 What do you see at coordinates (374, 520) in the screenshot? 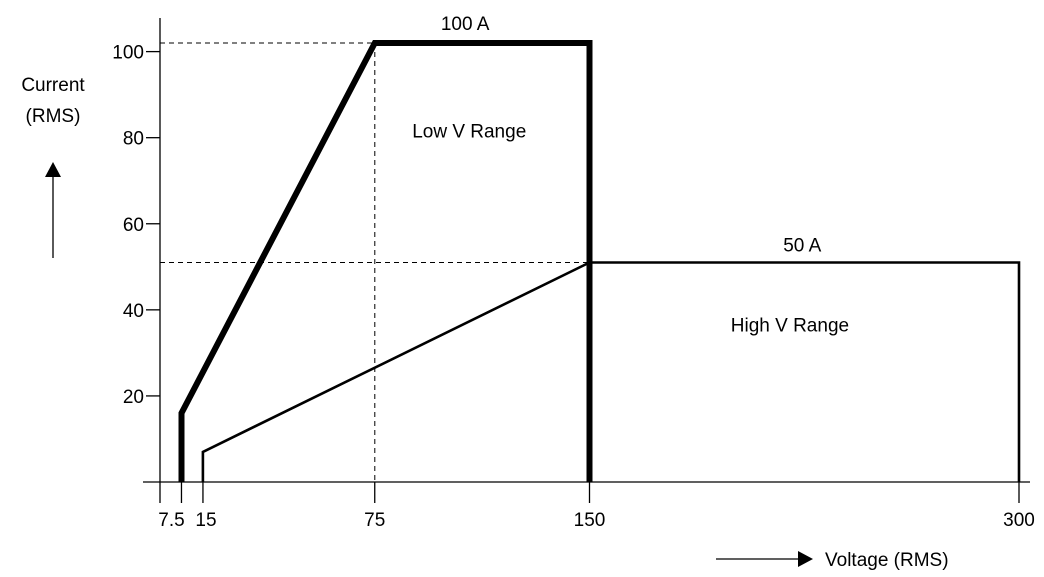
I see `x-tick-label: 75` at bounding box center [374, 520].